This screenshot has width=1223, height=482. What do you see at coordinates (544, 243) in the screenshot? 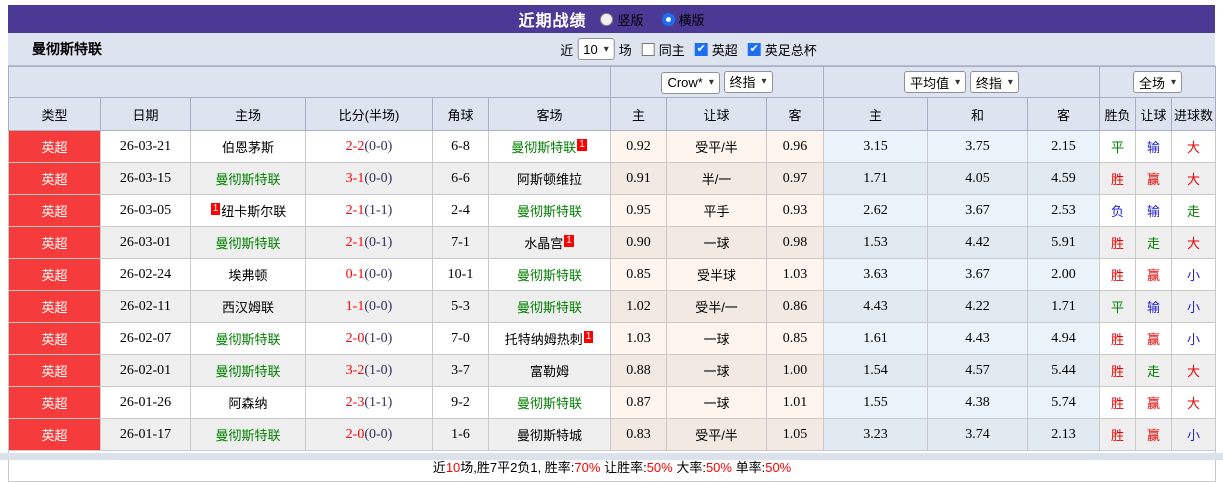
I see `away-team-name: 水晶宫` at bounding box center [544, 243].